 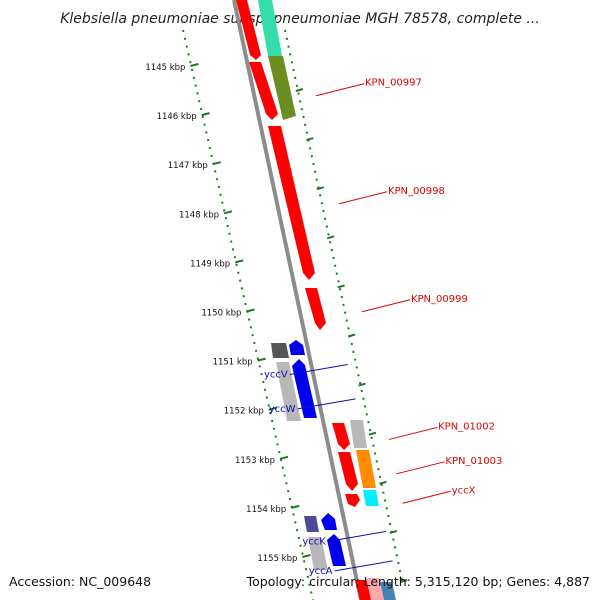 What do you see at coordinates (466, 426) in the screenshot?
I see `gene-label-kpn-01002: KPN_01002` at bounding box center [466, 426].